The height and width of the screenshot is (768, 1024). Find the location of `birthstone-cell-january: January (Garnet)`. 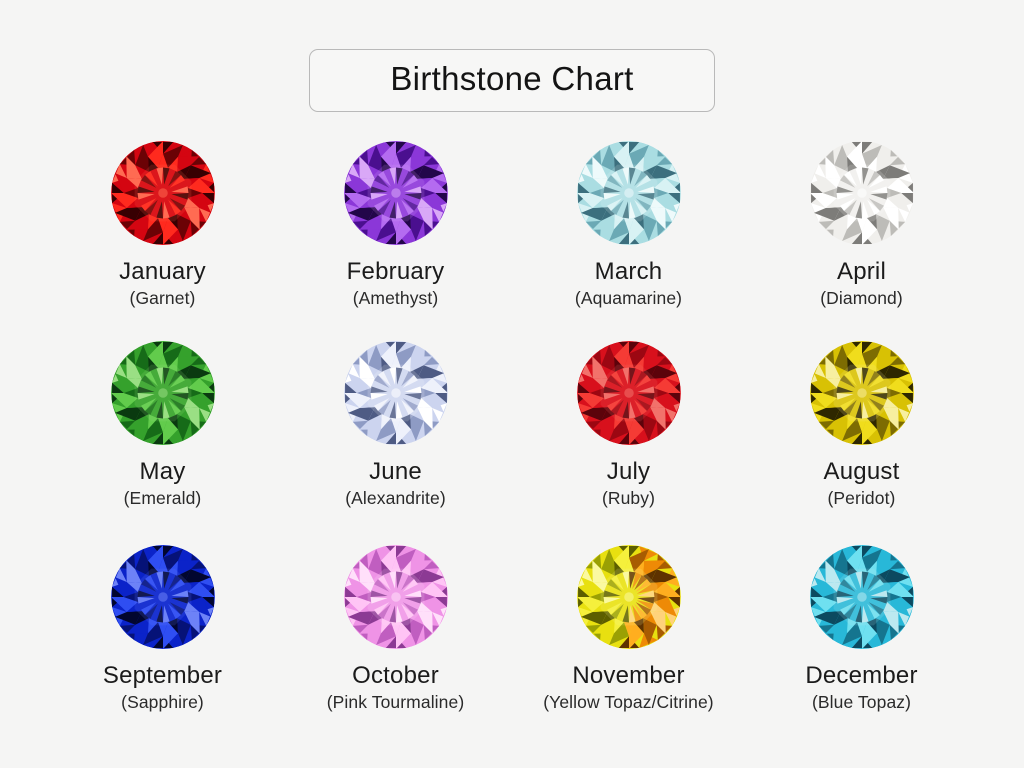

birthstone-cell-january: January (Garnet) is located at coordinates (162, 240).